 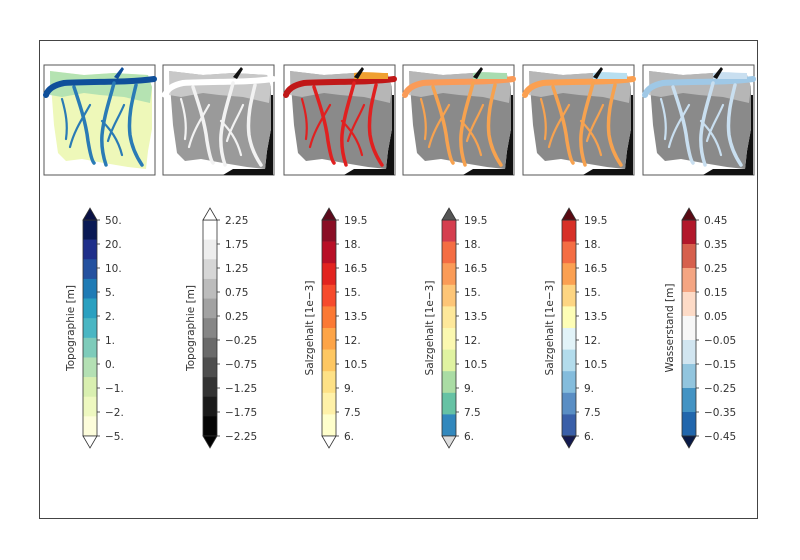 I want to click on map-dark-area, so click(x=369, y=135).